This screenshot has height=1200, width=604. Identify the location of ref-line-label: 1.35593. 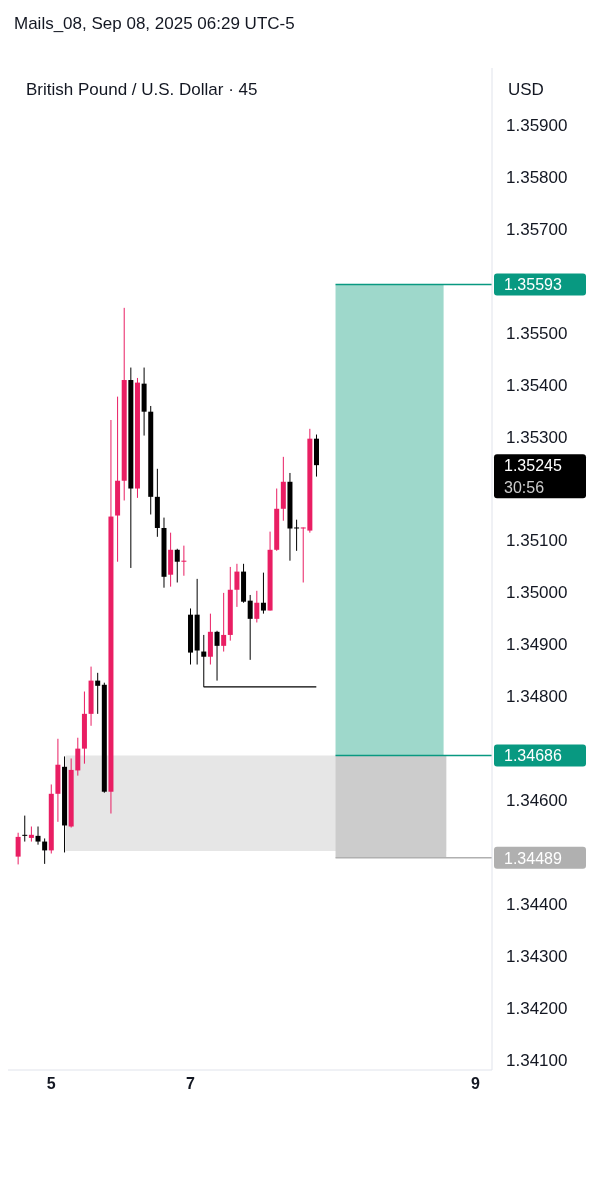
(533, 285).